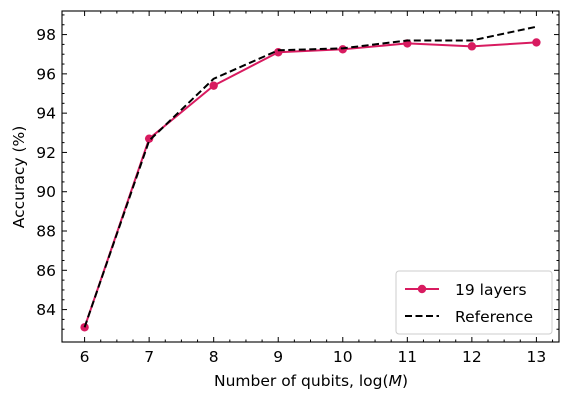 The image size is (572, 405). Describe the element at coordinates (149, 357) in the screenshot. I see `x-tick-label: 7` at that location.